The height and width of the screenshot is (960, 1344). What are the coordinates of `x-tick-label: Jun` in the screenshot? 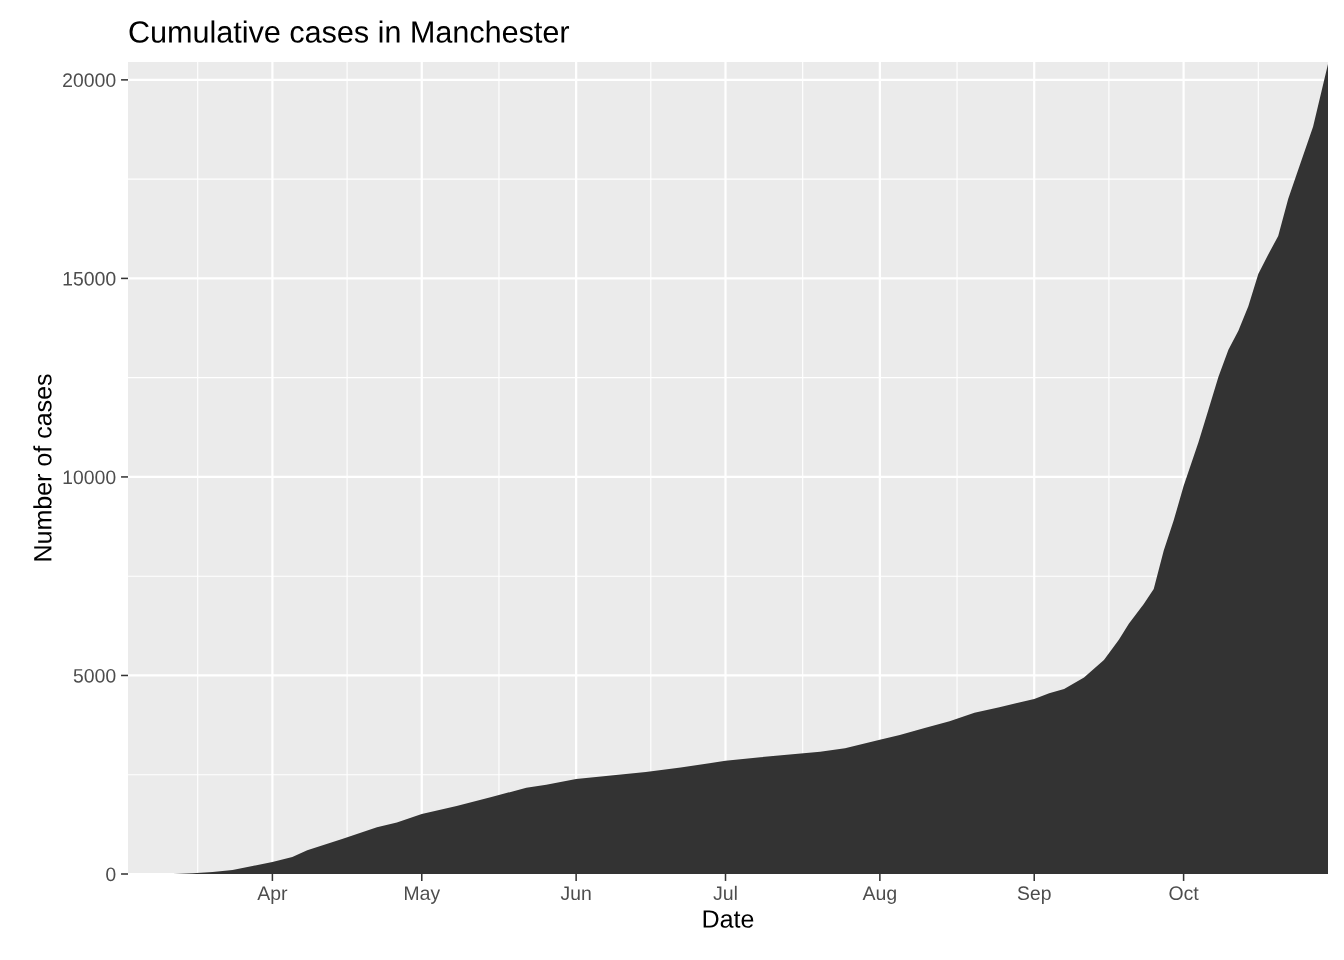 It's located at (575, 893).